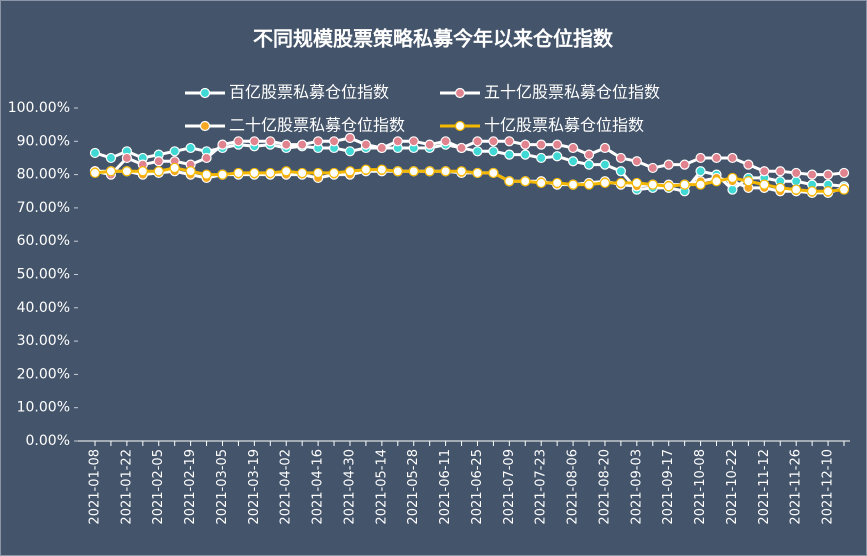 Image resolution: width=867 pixels, height=556 pixels. Describe the element at coordinates (509, 487) in the screenshot. I see `x-tick-label: 2021-07-09` at that location.